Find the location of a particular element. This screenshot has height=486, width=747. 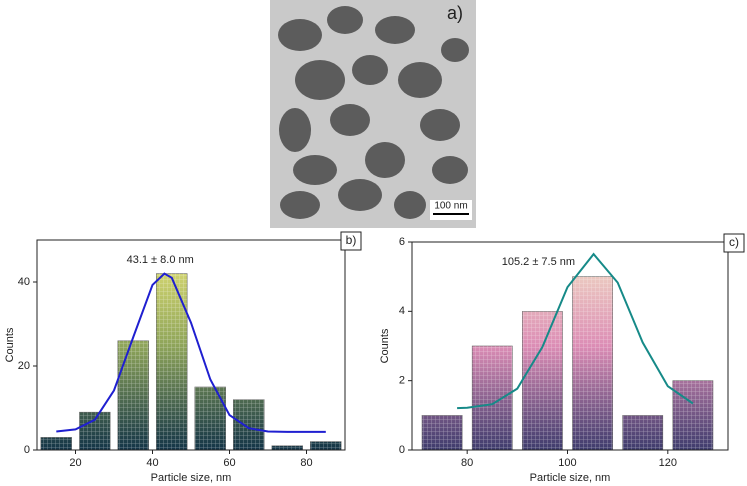

annotation: 105.2 ± 7.5 nm is located at coordinates (538, 262).